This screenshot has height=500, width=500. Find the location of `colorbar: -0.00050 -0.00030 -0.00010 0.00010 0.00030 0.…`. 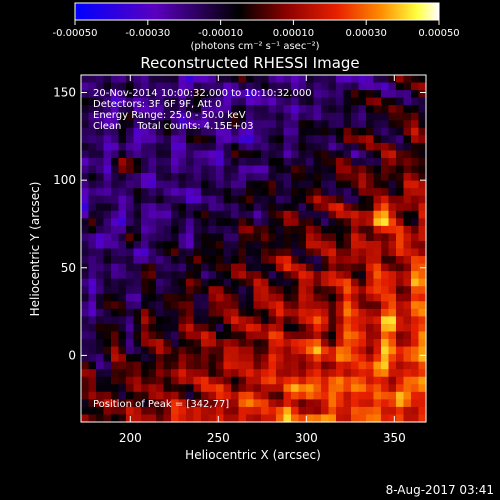

colorbar: -0.00050 -0.00030 -0.00010 0.00010 0.00030 0.… is located at coordinates (256, 27).